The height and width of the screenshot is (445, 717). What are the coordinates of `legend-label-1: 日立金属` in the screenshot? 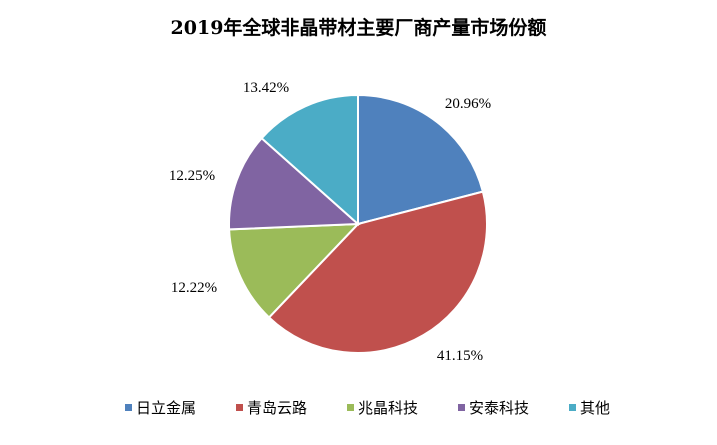 It's located at (166, 408).